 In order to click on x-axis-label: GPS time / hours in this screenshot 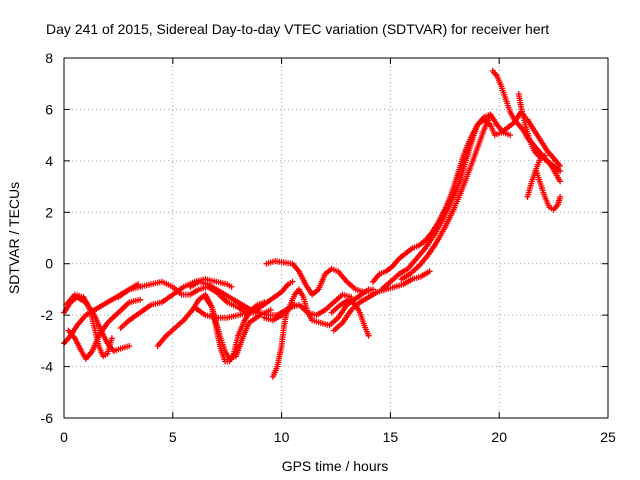, I will do `click(335, 466)`.